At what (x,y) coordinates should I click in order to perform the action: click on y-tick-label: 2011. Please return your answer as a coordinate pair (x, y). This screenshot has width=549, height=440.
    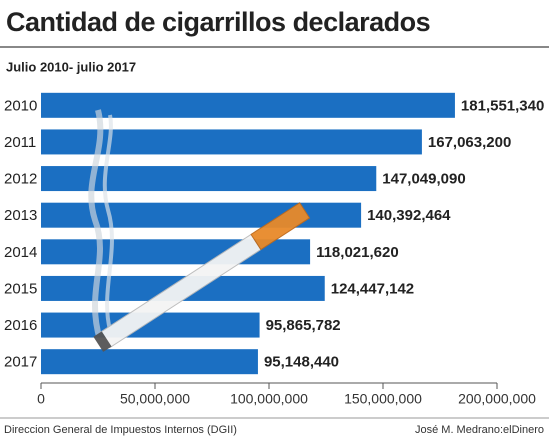
    Looking at the image, I should click on (20, 142).